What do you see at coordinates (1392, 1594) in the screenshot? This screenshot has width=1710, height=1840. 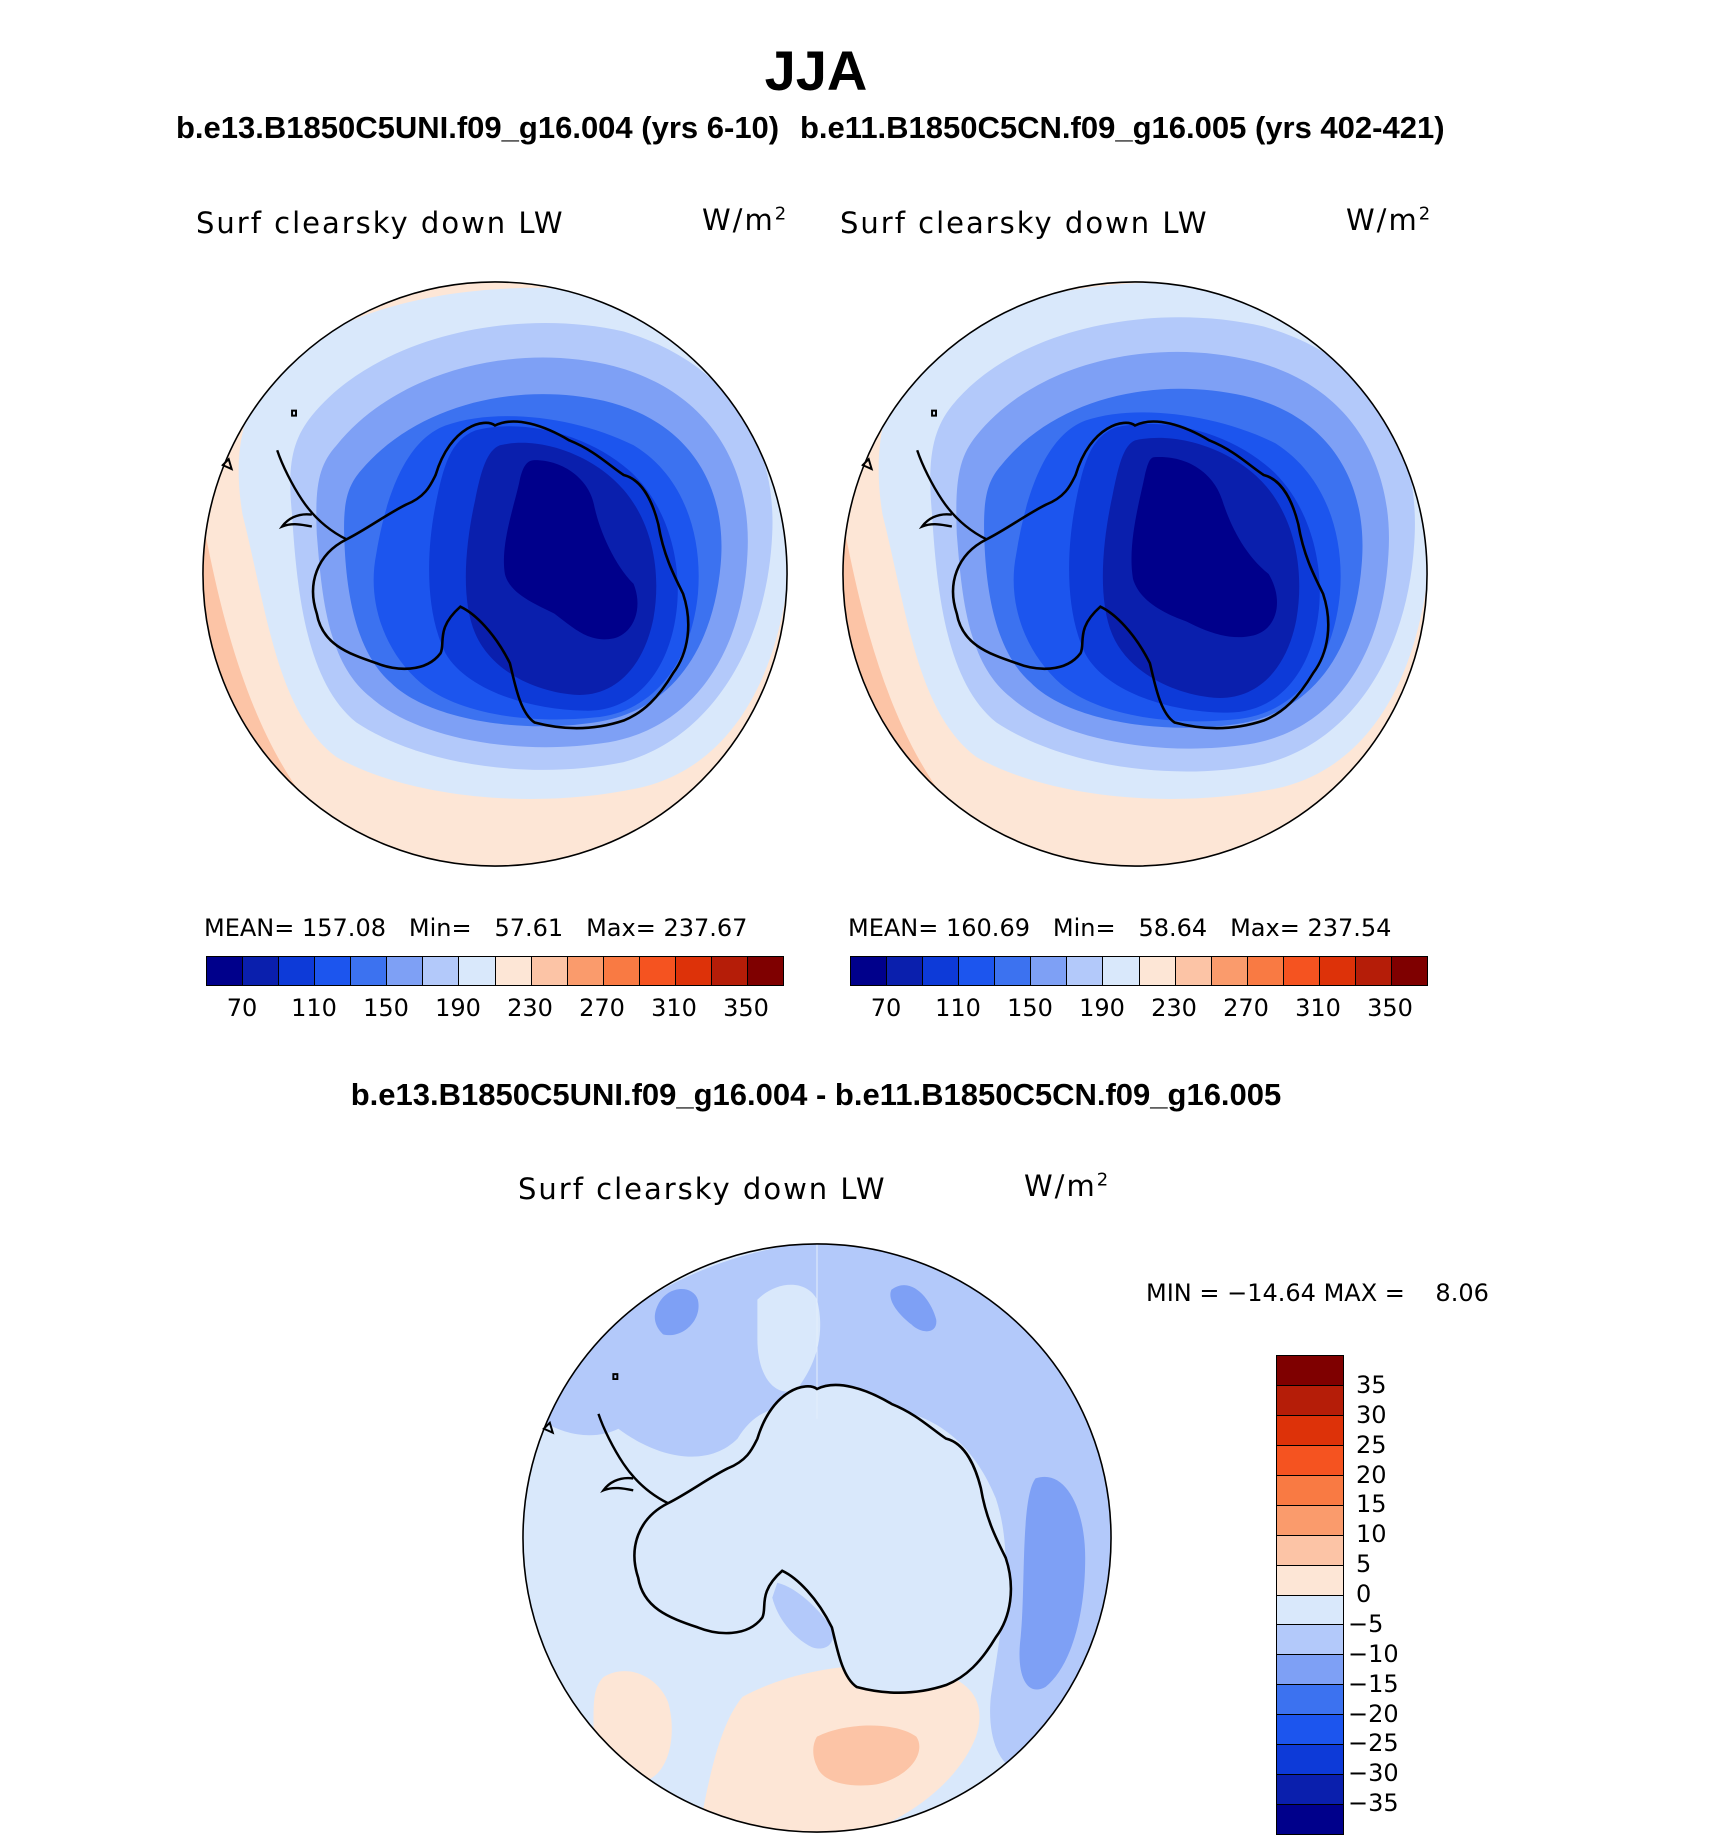 I see `diff-colorbar-ticks: 35 30 25 20 15 10 5 0 −5 −10 −15 −20 −25 −30 −35` at bounding box center [1392, 1594].